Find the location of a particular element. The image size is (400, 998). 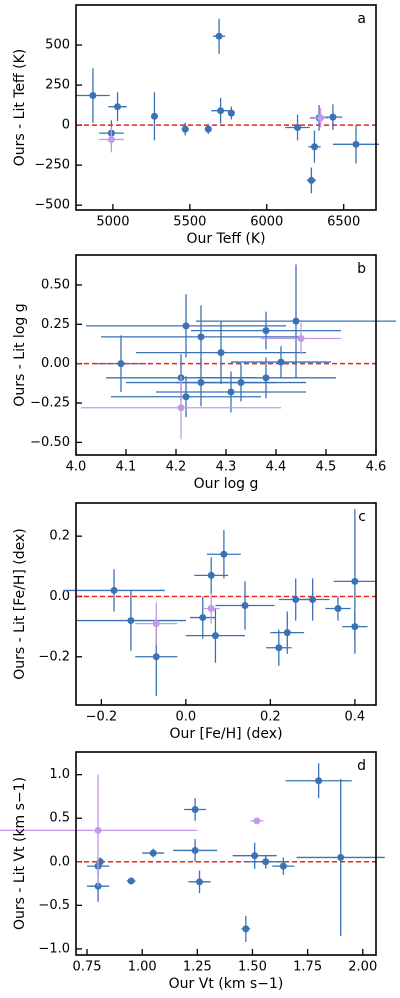

x-axis-label: Our [Fe/H] (dex) is located at coordinates (225, 734).